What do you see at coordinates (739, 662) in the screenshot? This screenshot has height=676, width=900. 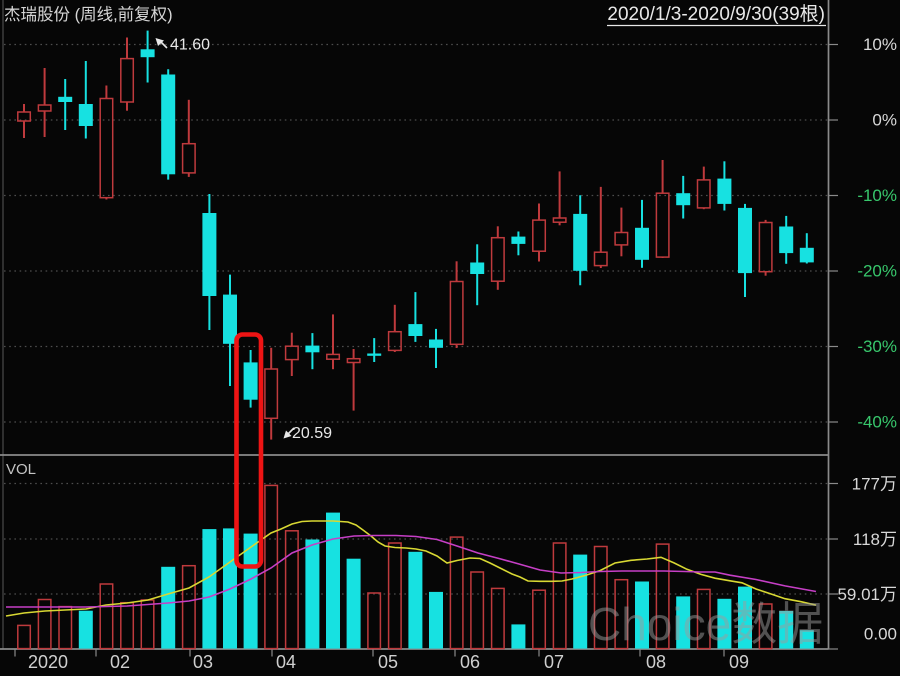 I see `svg-text: 09` at bounding box center [739, 662].